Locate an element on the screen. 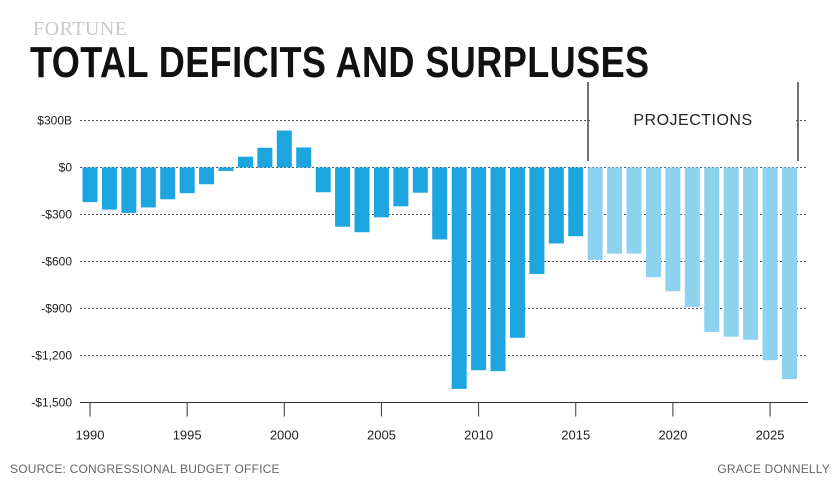 This screenshot has height=485, width=840. source-note: SOURCE: CONGRESSIONAL BUDGET OFFICE is located at coordinates (145, 469).